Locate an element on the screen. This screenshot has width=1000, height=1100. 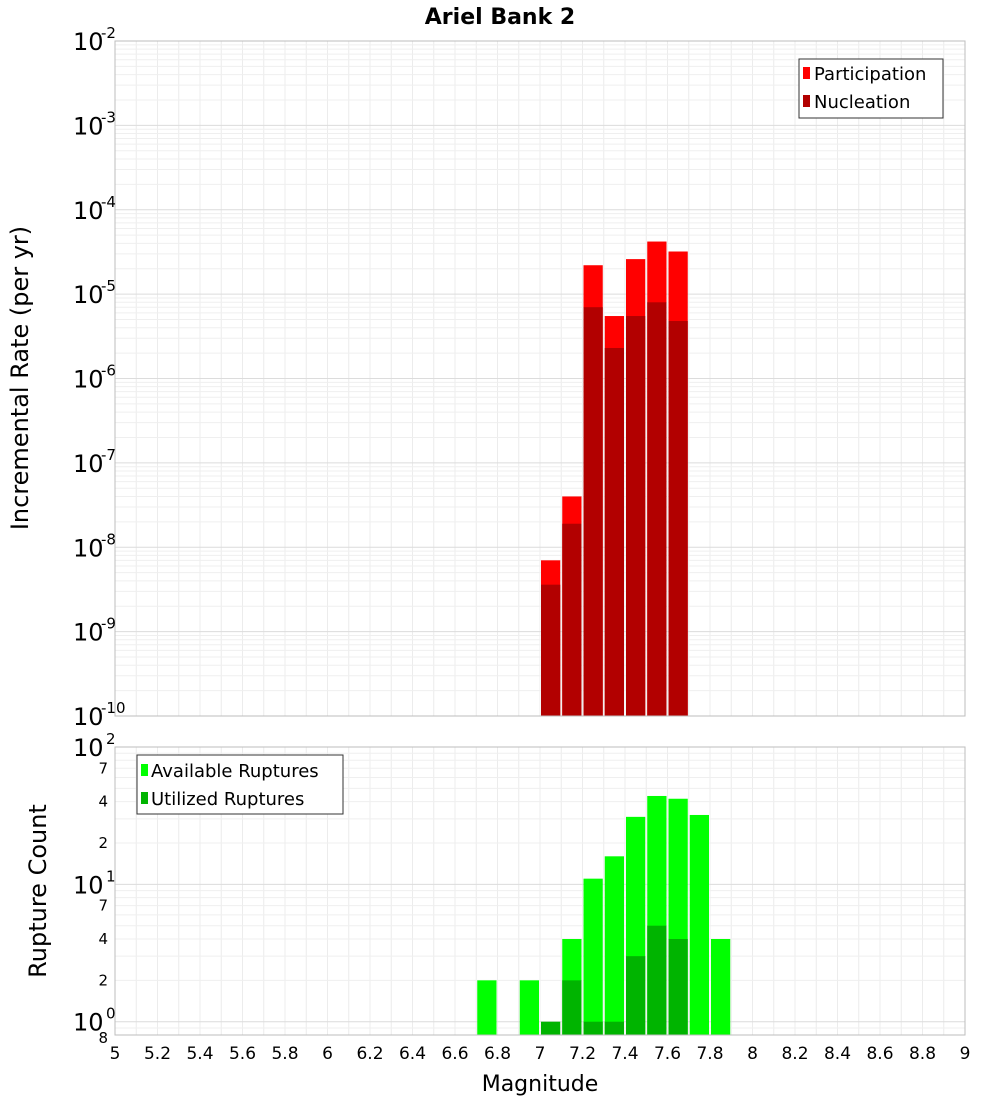
rate-legend-box is located at coordinates (871, 88).